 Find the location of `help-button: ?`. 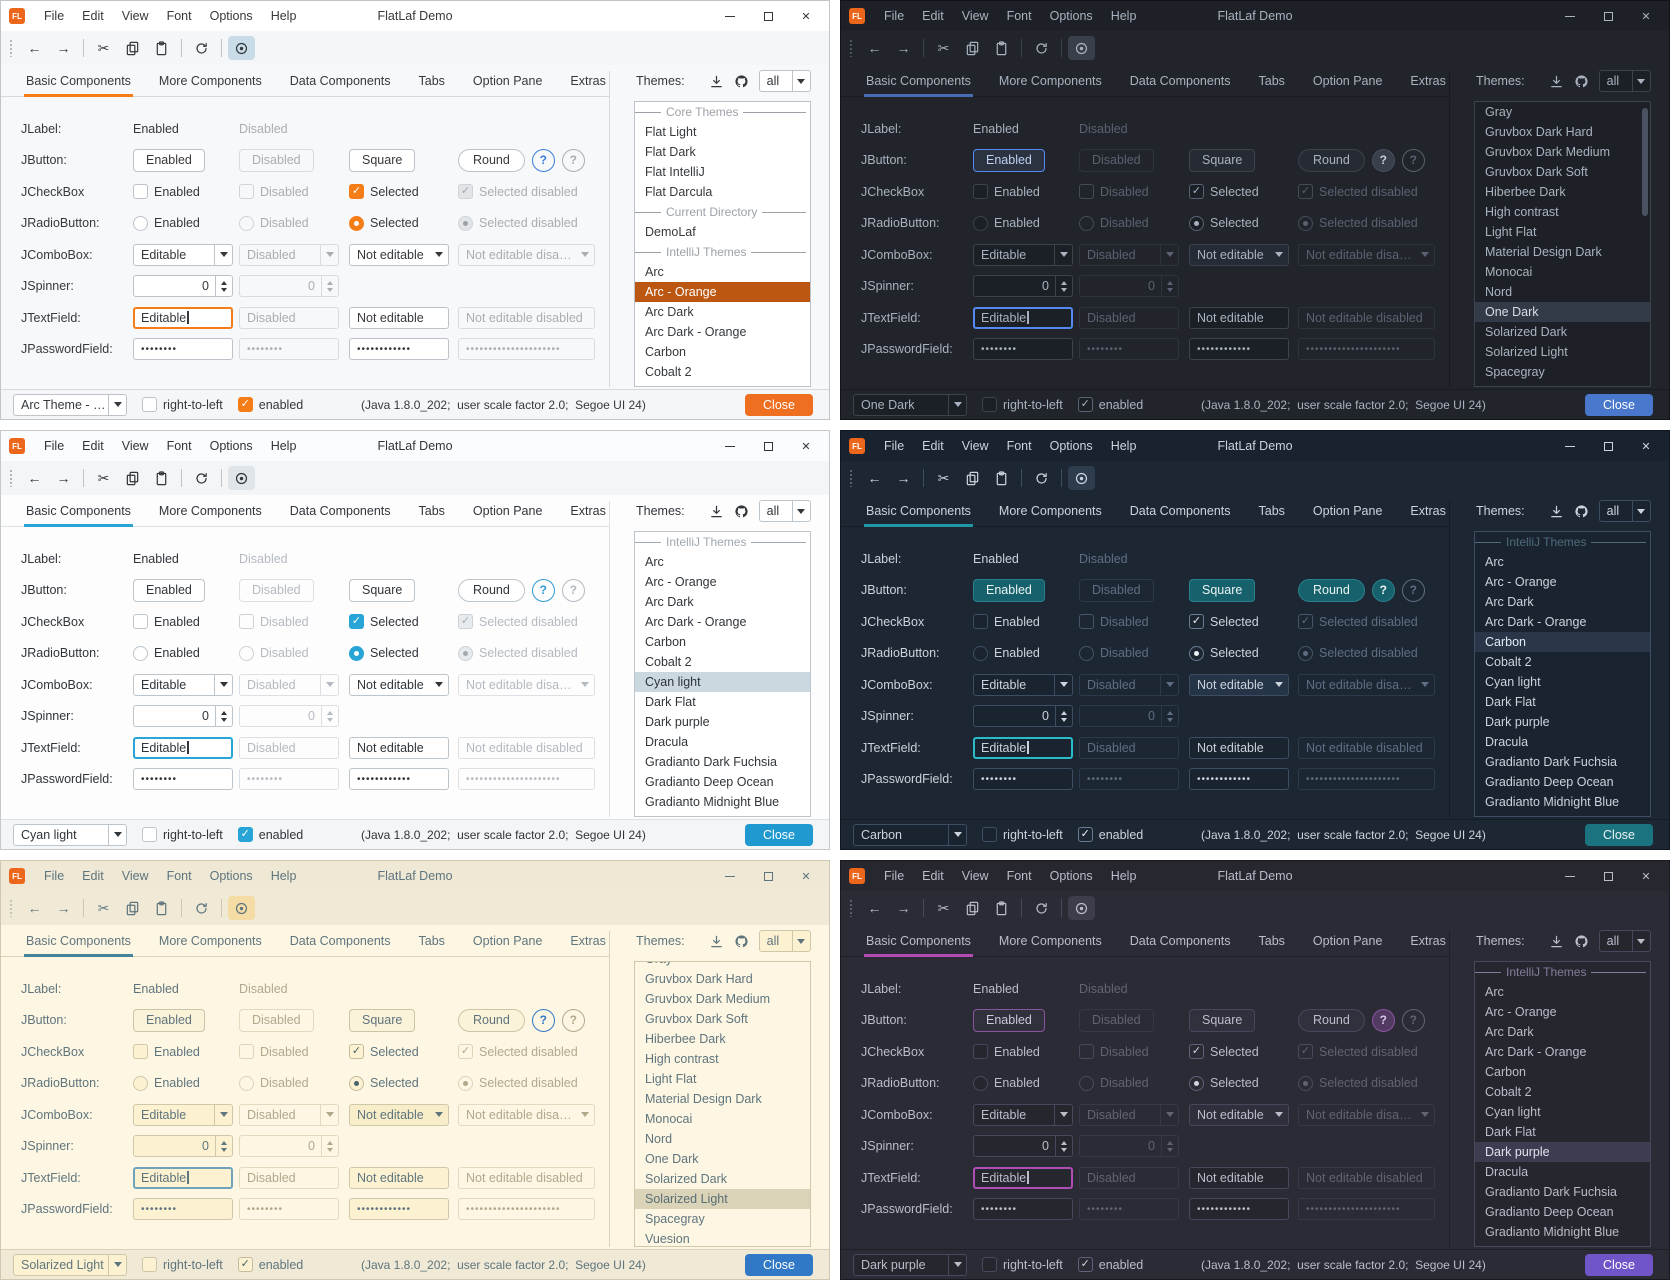

help-button: ? is located at coordinates (1383, 590).